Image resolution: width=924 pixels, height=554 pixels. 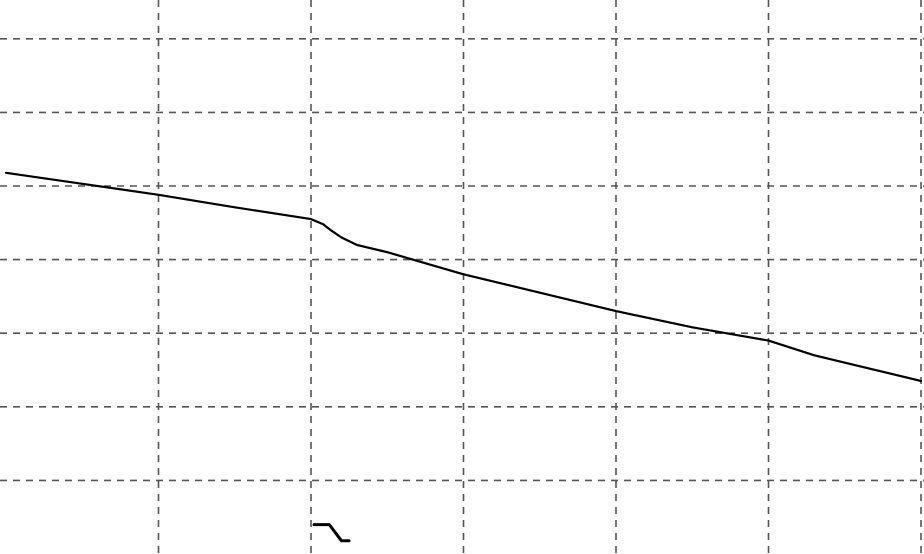 I want to click on annotations, so click(x=331, y=533).